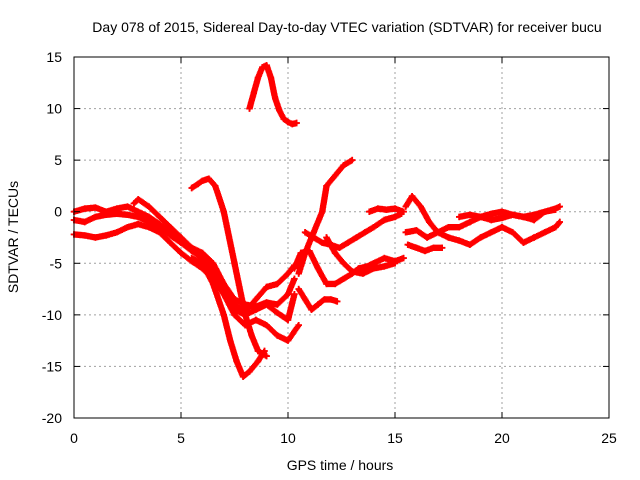  I want to click on y-tick-label: -5, so click(56, 263).